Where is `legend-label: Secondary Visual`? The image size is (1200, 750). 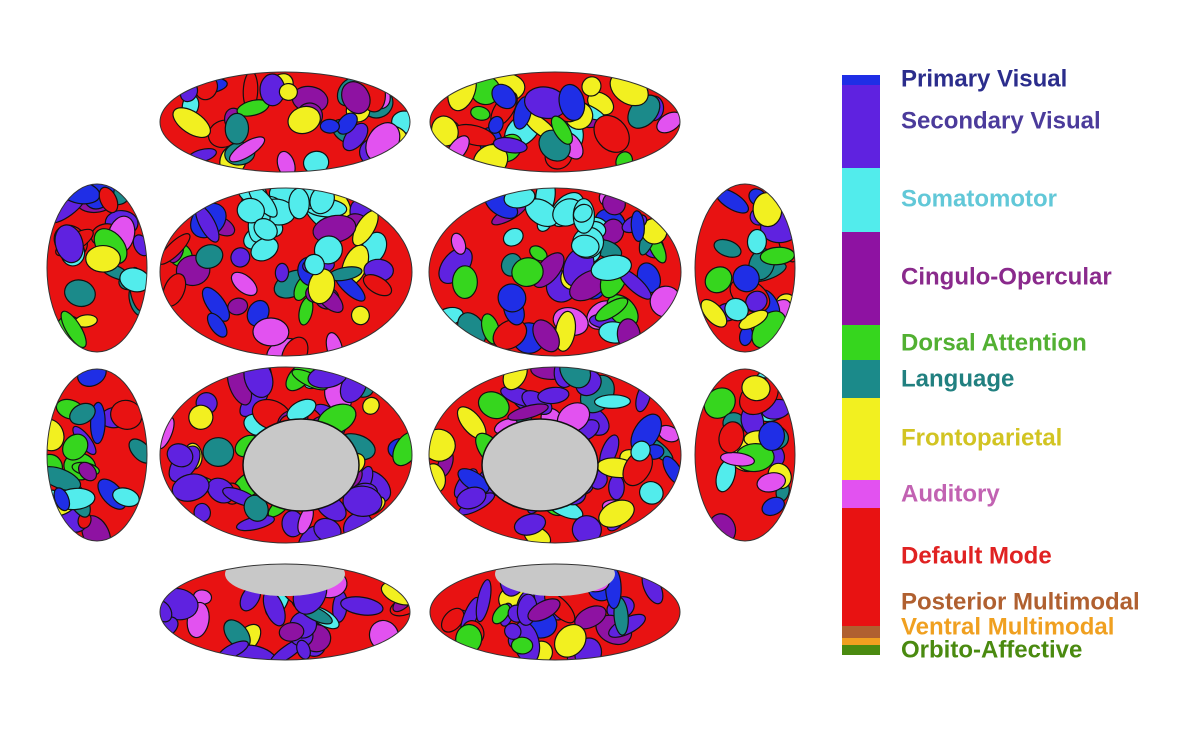 legend-label: Secondary Visual is located at coordinates (1001, 120).